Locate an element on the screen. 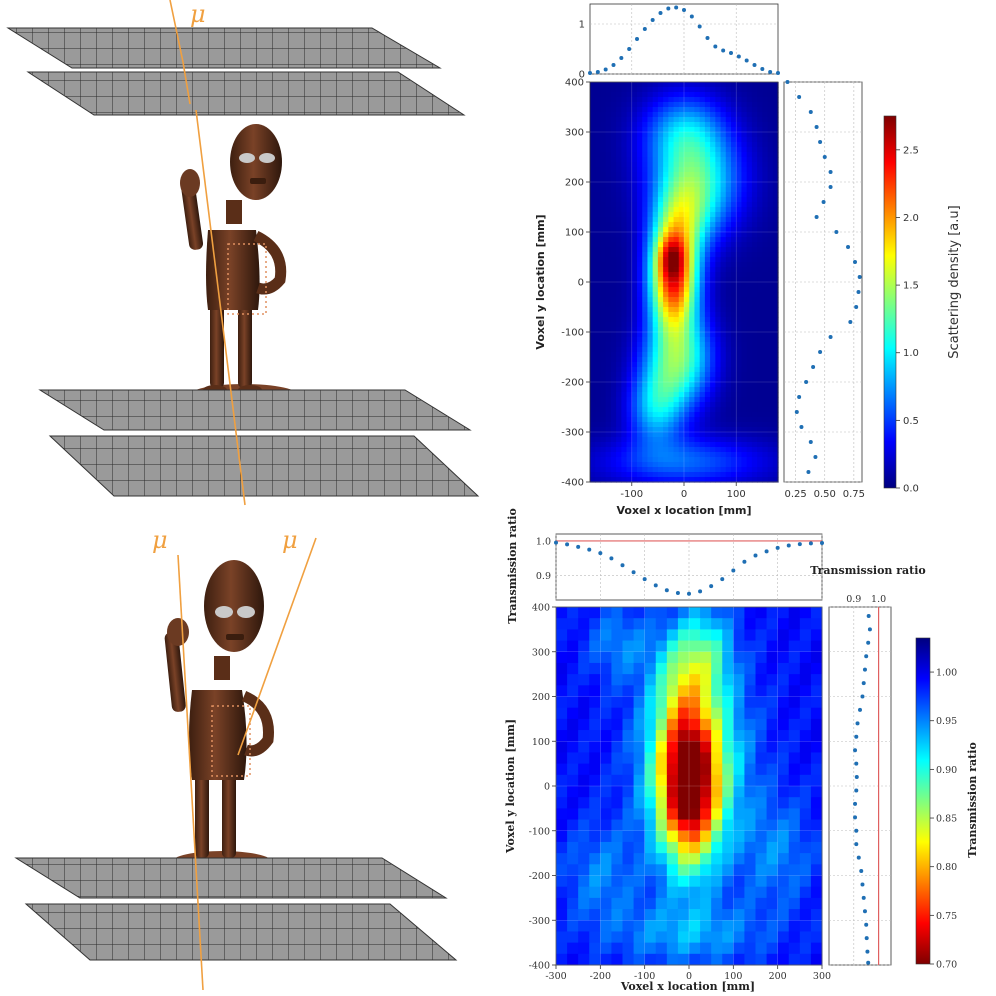  trans-ytick-label: 300 is located at coordinates (541, 652).